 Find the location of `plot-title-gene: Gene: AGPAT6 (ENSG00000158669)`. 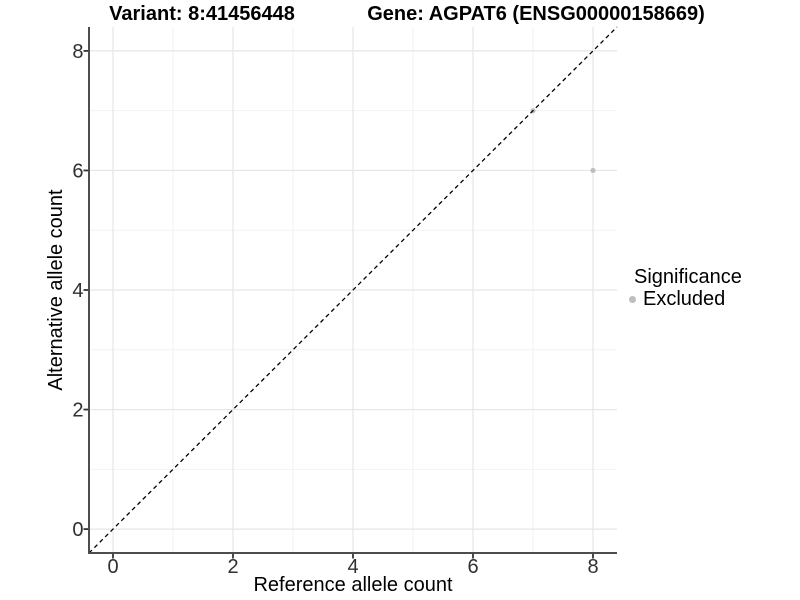

plot-title-gene: Gene: AGPAT6 (ENSG00000158669) is located at coordinates (536, 14).